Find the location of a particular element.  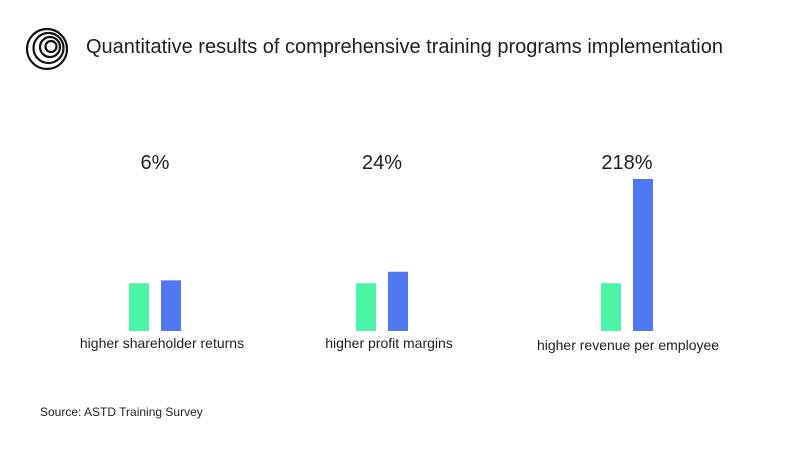

category-label-2: higher revenue per employee is located at coordinates (628, 345).